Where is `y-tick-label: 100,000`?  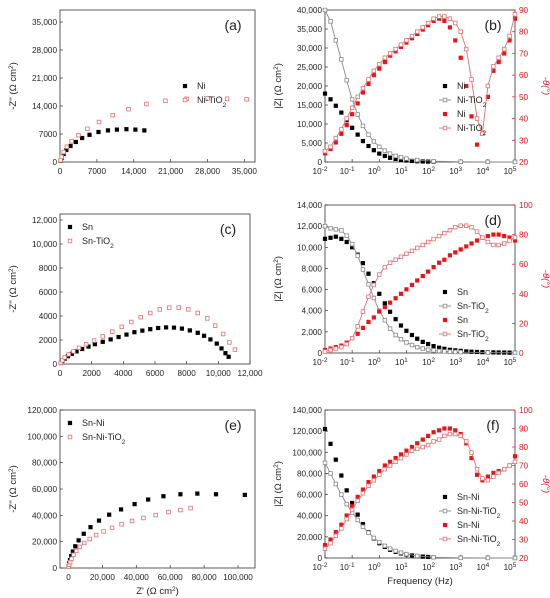 y-tick-label: 100,000 is located at coordinates (307, 452).